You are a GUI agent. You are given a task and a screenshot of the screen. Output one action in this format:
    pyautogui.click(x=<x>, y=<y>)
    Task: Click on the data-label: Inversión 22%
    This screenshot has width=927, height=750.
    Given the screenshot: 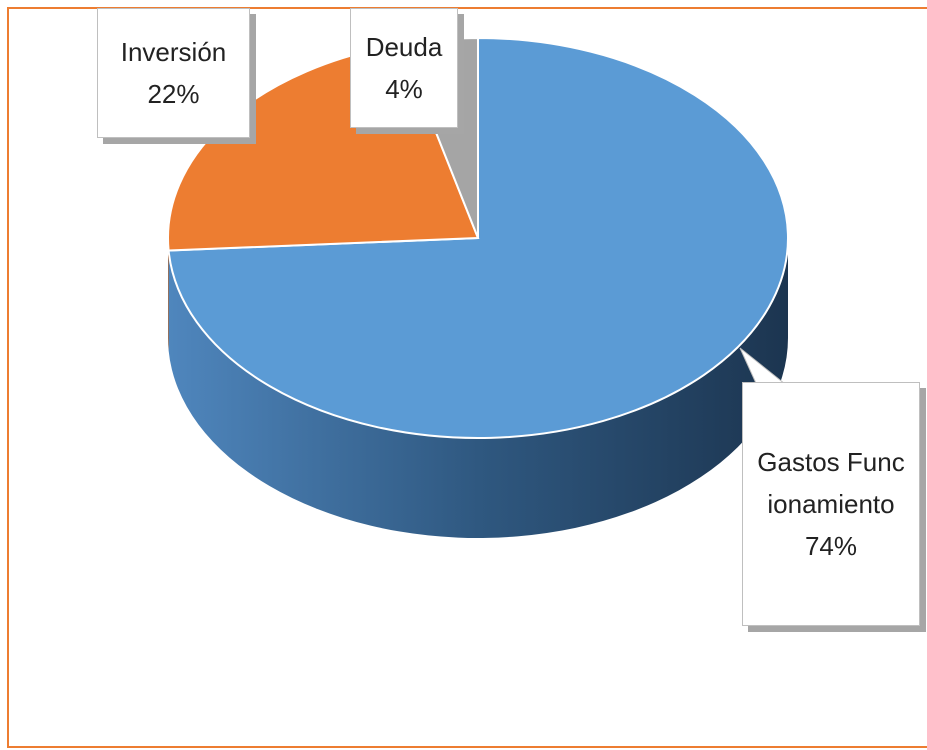 What is the action you would take?
    pyautogui.click(x=173, y=73)
    